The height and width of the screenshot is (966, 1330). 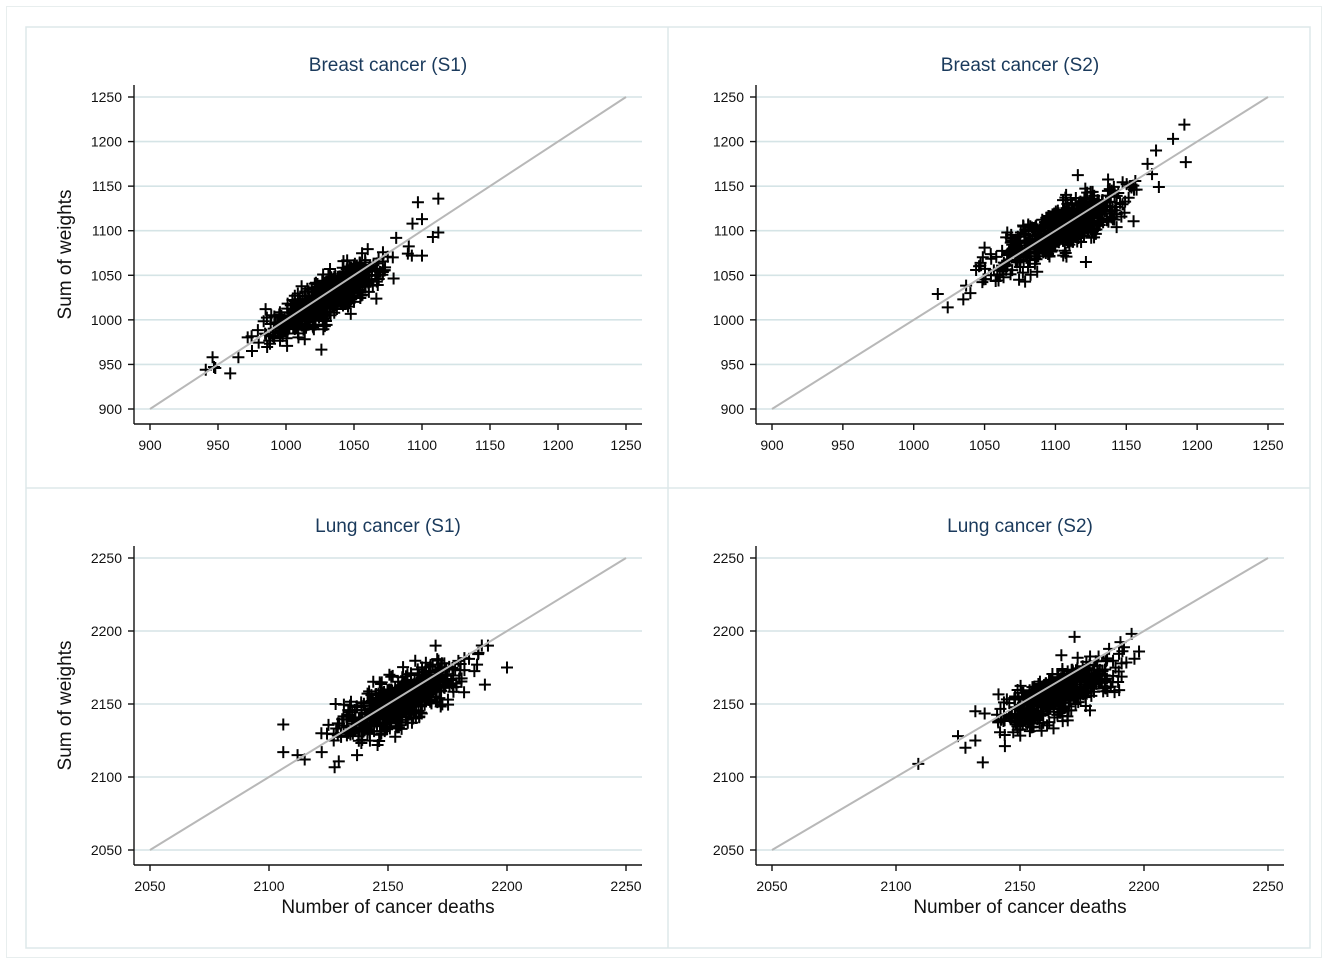 What do you see at coordinates (1267, 445) in the screenshot?
I see `x-tick-label: 1250` at bounding box center [1267, 445].